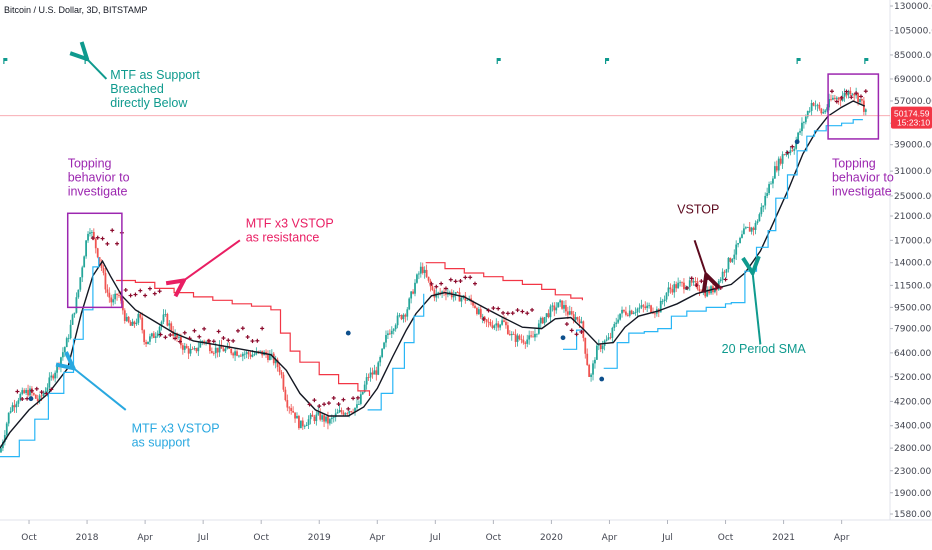 The image size is (932, 550). What do you see at coordinates (912, 494) in the screenshot?
I see `y-tick-label: 1900.00` at bounding box center [912, 494].